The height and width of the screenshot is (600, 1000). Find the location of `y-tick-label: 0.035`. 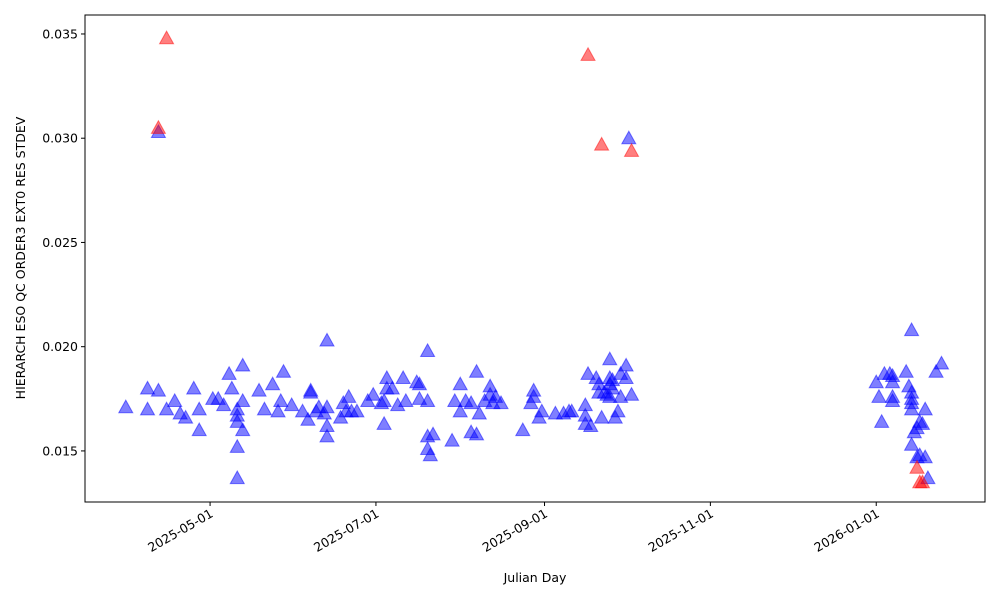

y-tick-label: 0.035 is located at coordinates (60, 33).